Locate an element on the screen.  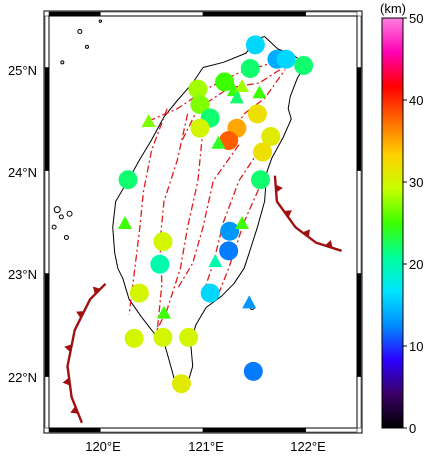
colorbar-ticks is located at coordinates (405, 223).